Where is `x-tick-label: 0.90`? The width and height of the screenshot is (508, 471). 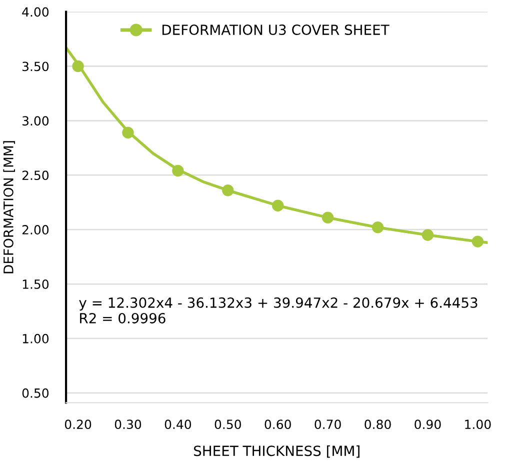
x-tick-label: 0.90 is located at coordinates (427, 425).